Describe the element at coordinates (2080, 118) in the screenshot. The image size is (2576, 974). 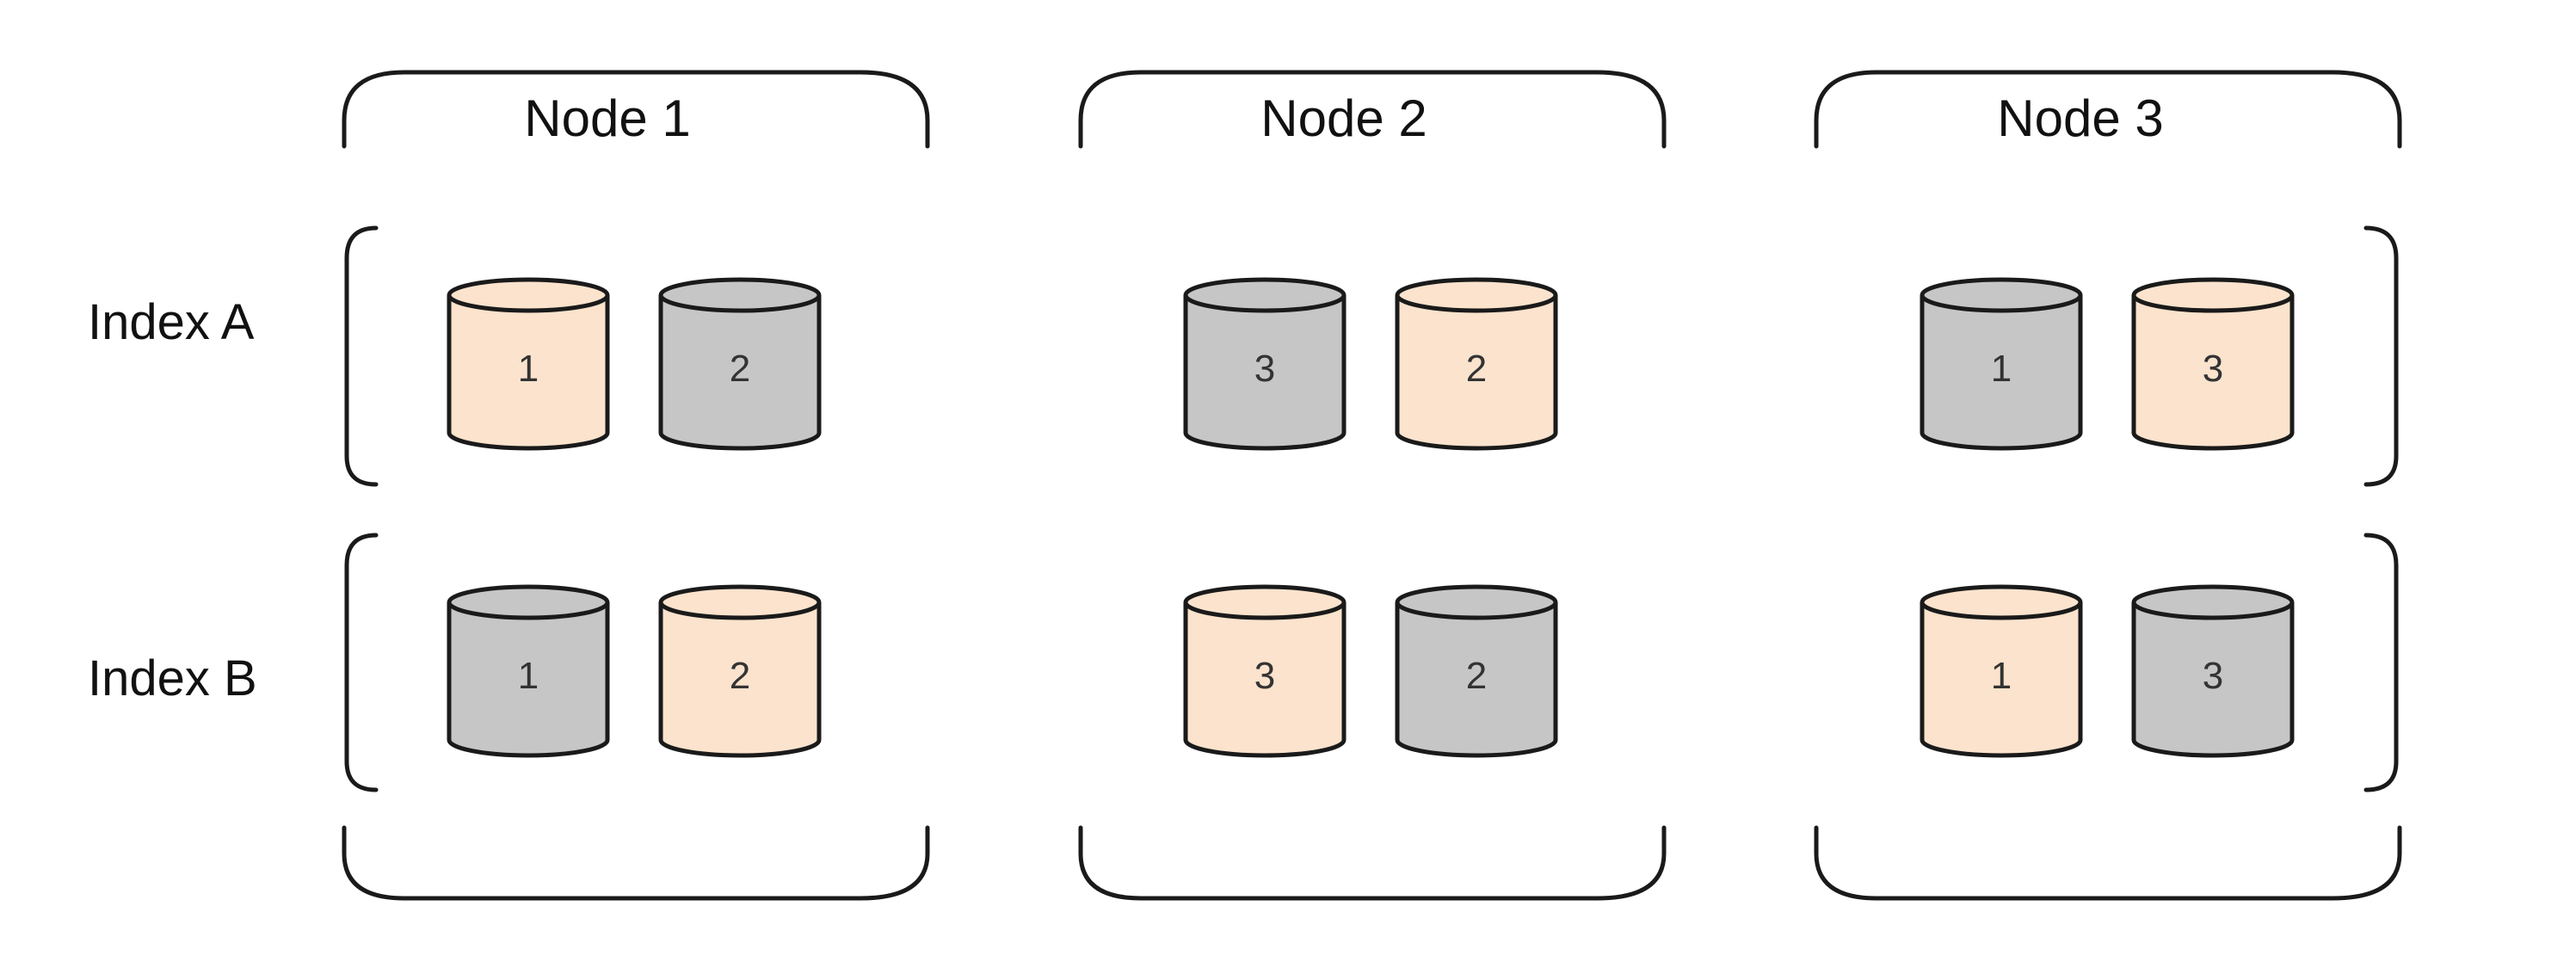
I see `node-3-label: Node 3` at that location.